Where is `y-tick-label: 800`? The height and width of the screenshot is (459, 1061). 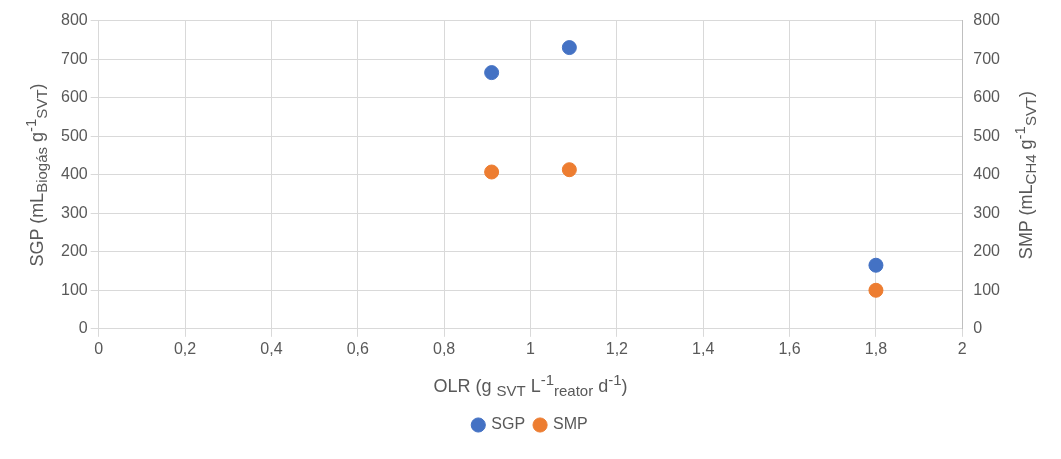 y-tick-label: 800 is located at coordinates (74, 20).